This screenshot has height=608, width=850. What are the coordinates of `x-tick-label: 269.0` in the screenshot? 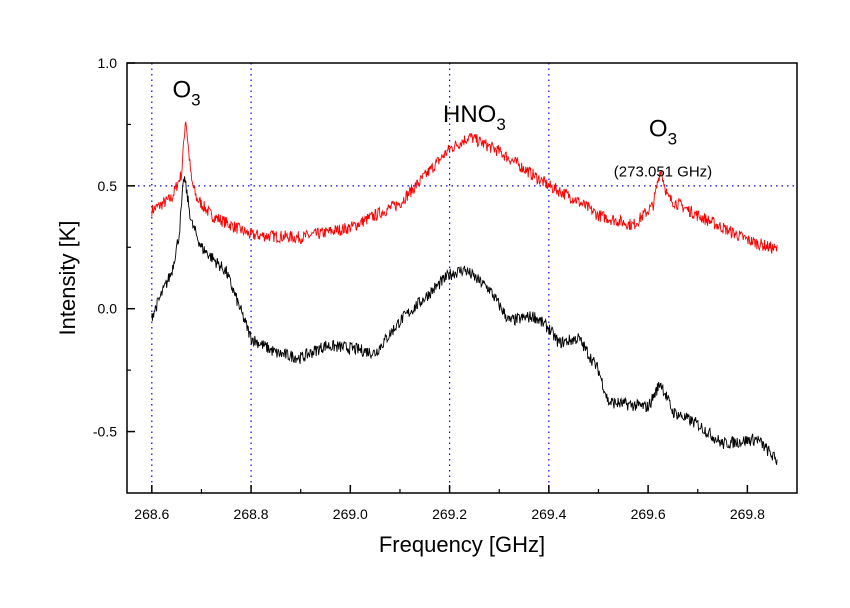 It's located at (350, 514).